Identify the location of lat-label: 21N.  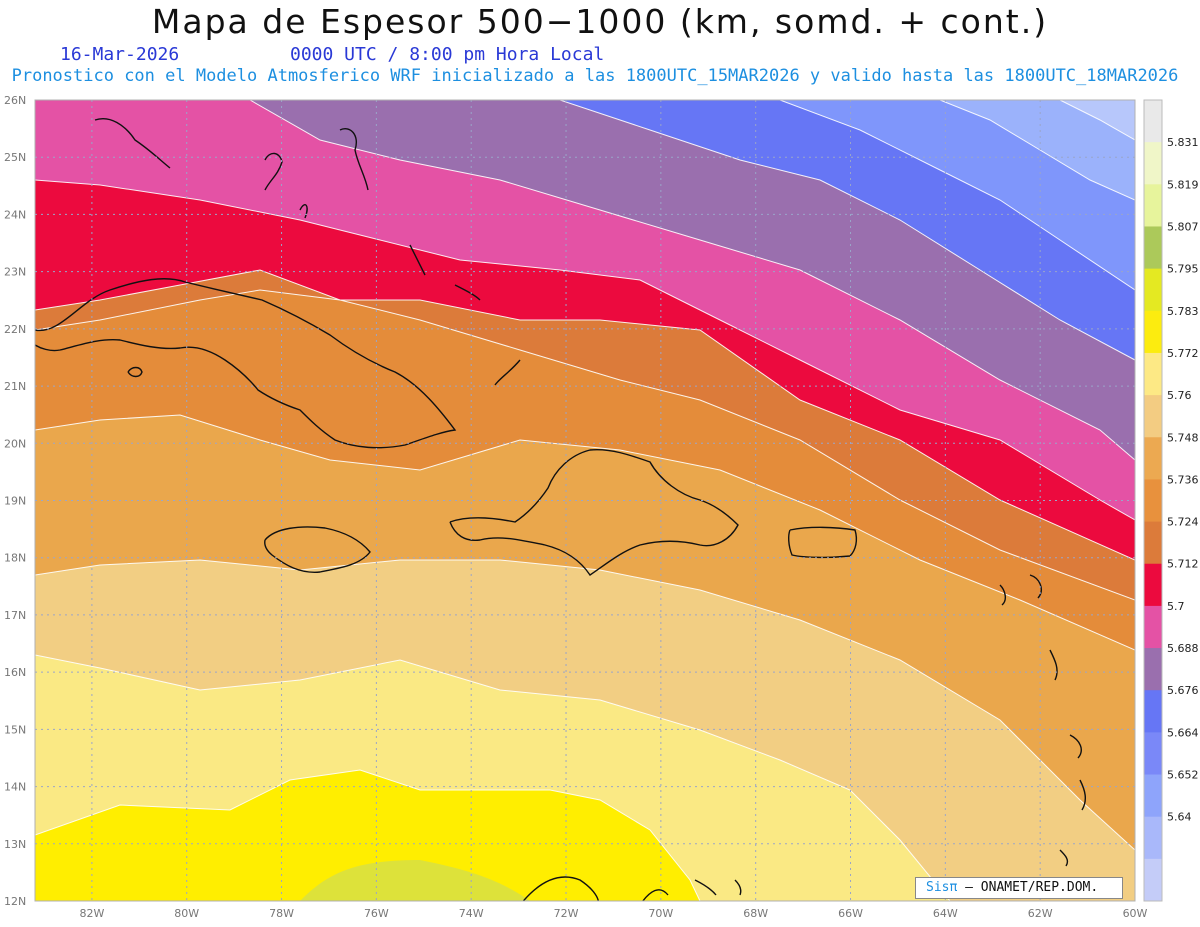
(15, 386).